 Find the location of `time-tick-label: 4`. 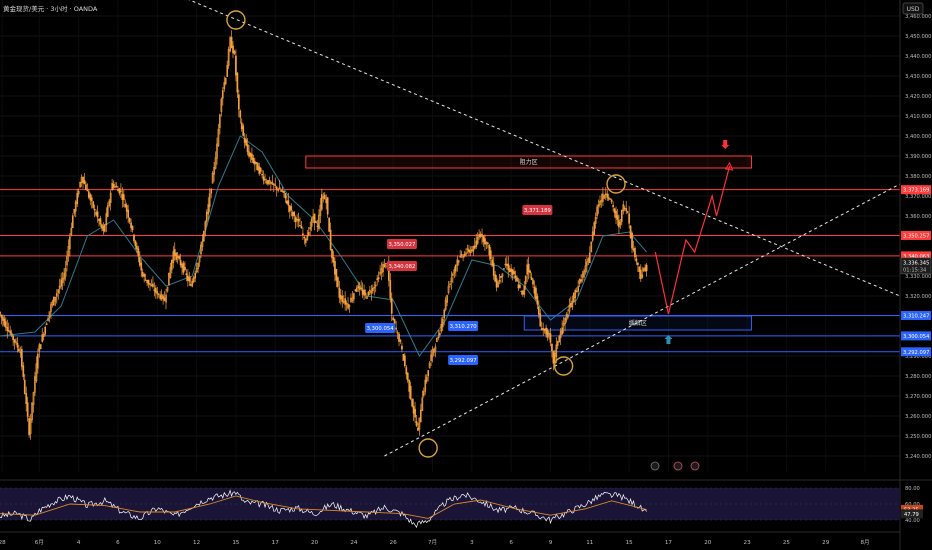

time-tick-label: 4 is located at coordinates (79, 543).